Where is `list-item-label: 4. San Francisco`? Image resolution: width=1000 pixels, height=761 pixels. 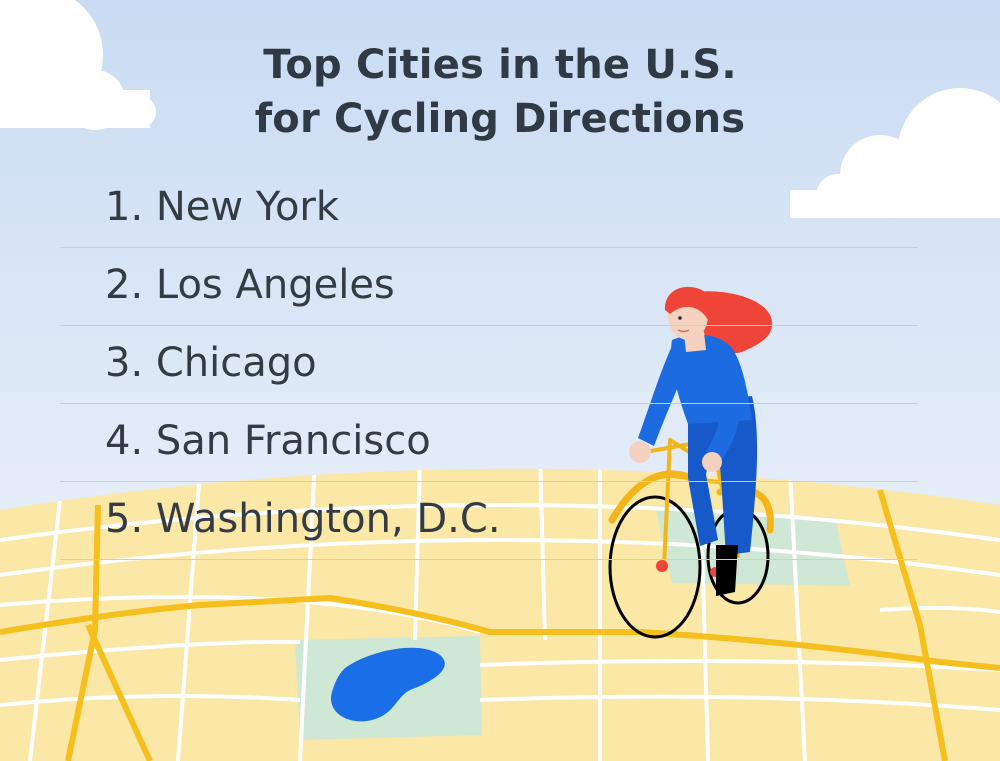 list-item-label: 4. San Francisco is located at coordinates (268, 441).